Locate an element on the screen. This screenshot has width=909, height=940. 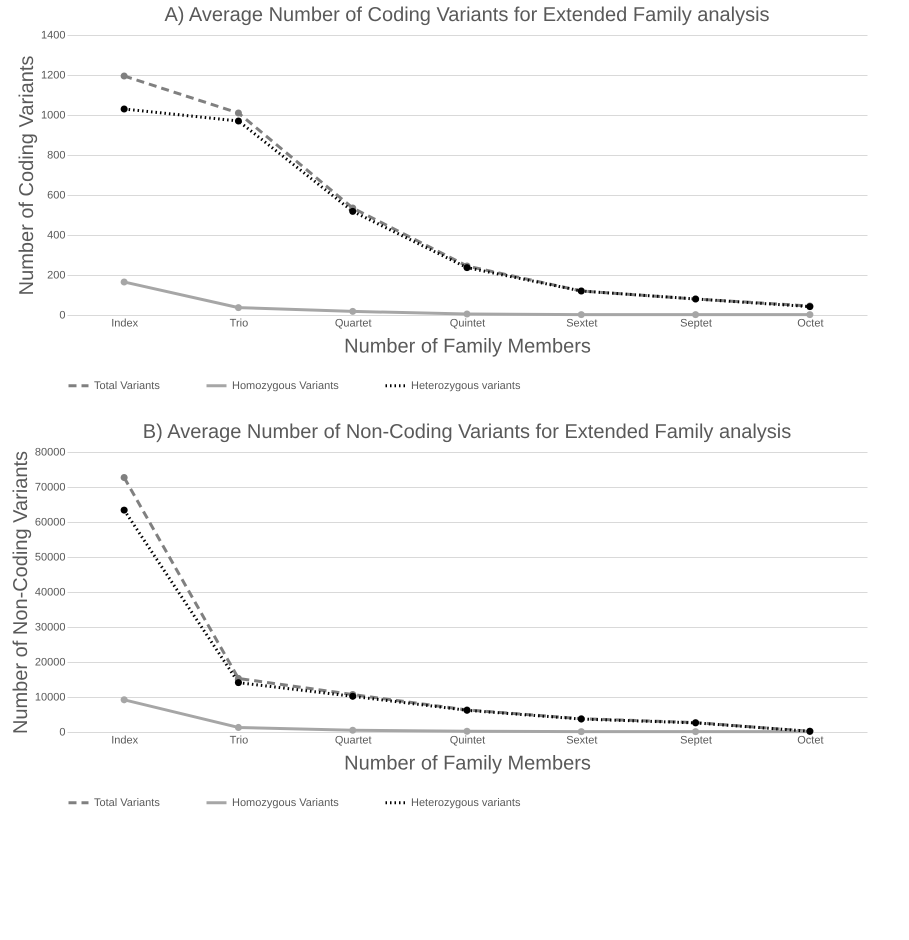
y-tick-label: 1000 is located at coordinates (53, 116).